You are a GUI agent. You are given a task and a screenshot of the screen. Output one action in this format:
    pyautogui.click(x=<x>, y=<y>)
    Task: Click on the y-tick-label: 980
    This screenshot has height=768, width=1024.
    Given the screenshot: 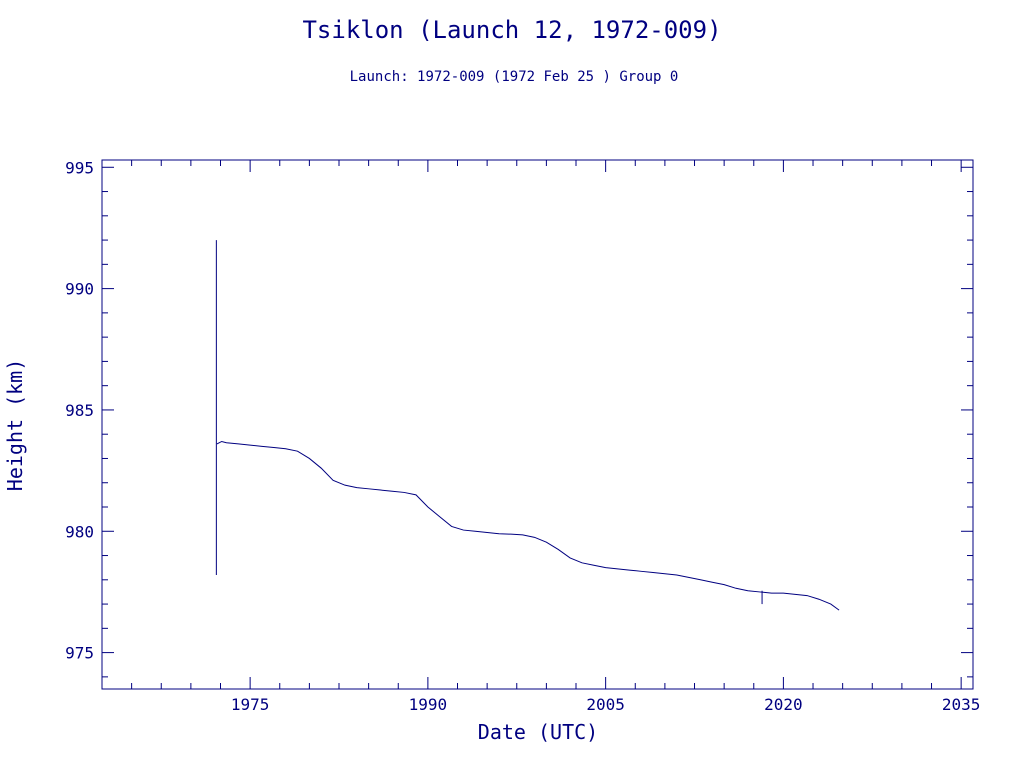 What is the action you would take?
    pyautogui.click(x=79, y=531)
    